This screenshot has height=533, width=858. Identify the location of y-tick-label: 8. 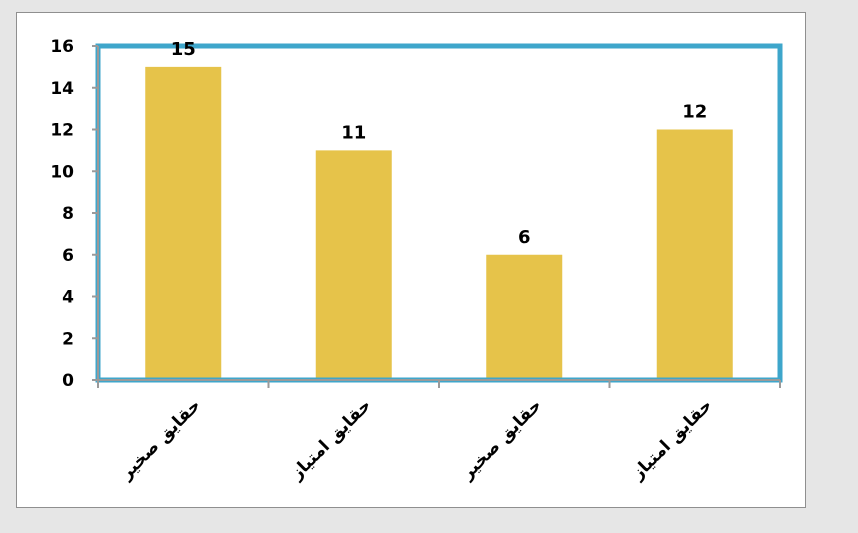
(68, 214).